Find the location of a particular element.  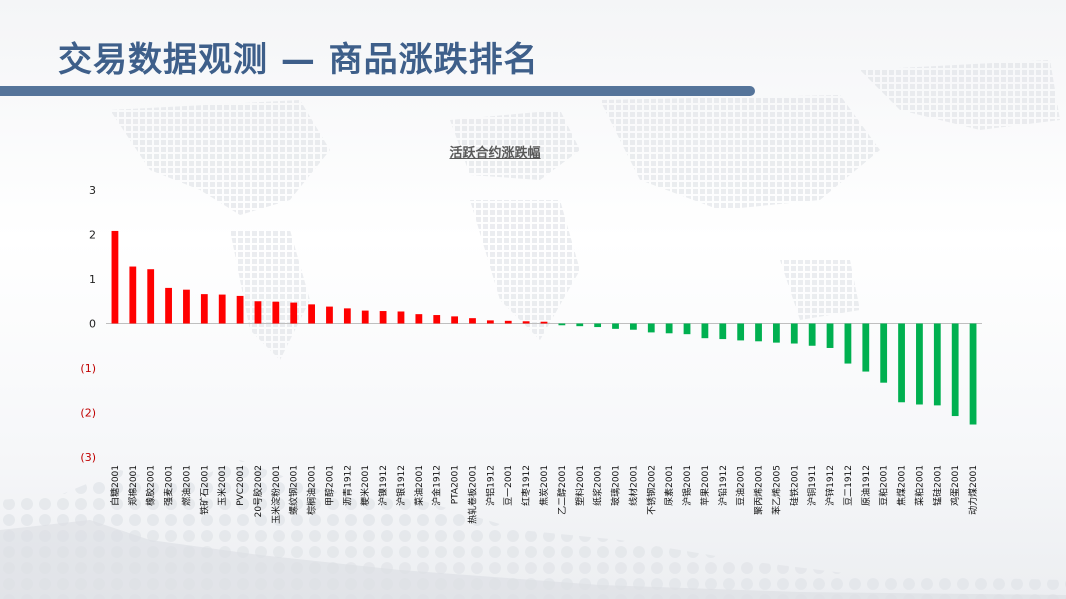

x-tick-label: 郑棉2001 is located at coordinates (133, 485).